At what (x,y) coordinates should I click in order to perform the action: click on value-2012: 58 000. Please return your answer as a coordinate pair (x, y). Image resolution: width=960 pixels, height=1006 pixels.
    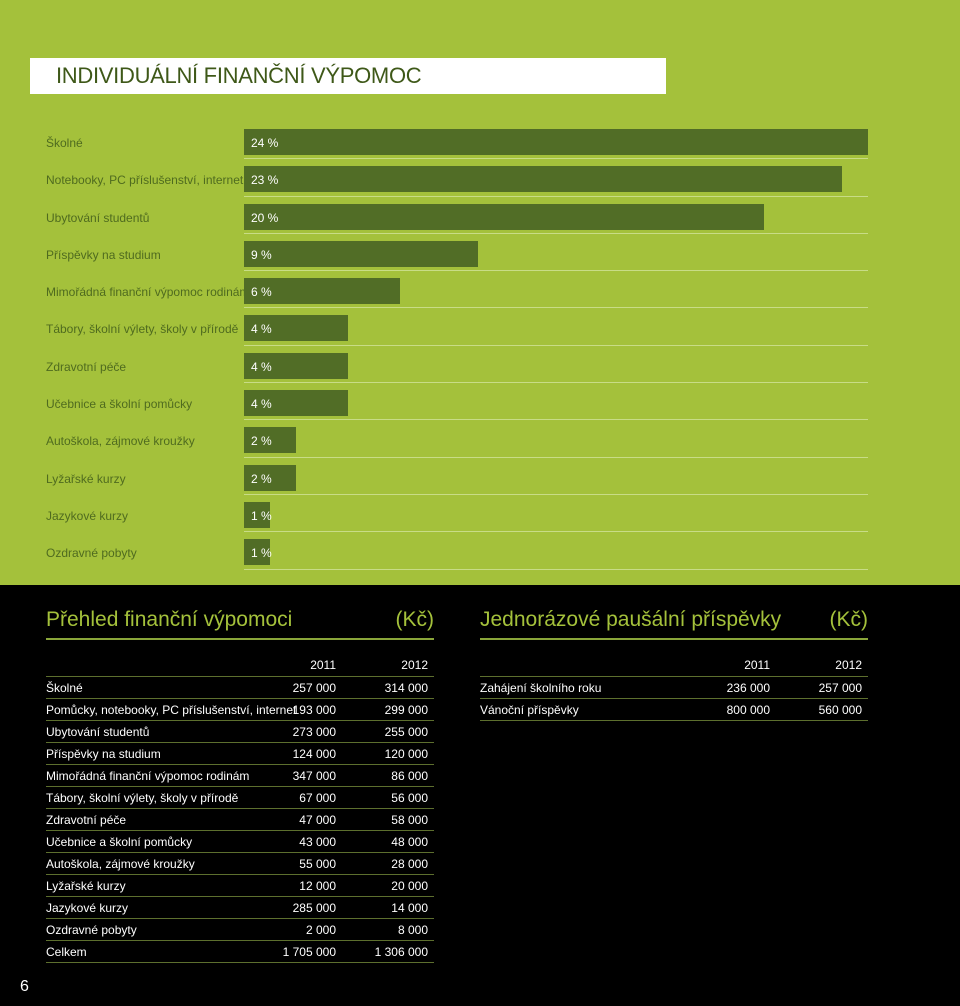
    Looking at the image, I should click on (409, 820).